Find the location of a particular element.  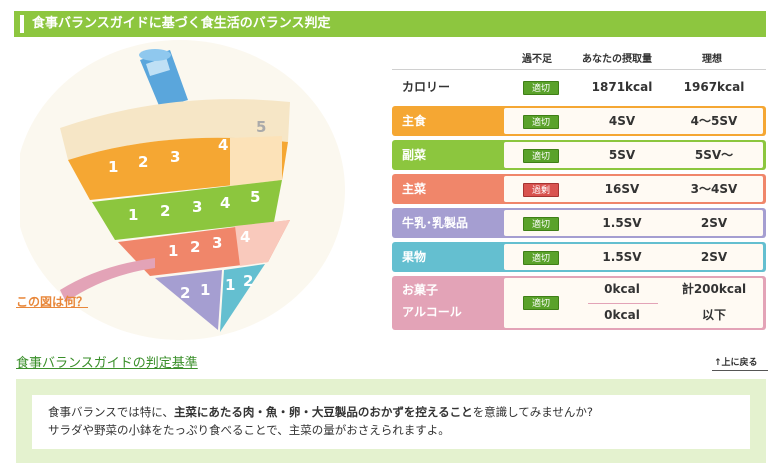

shusai-row: 主菜 過剰 16SV 3〜4SV is located at coordinates (579, 189).